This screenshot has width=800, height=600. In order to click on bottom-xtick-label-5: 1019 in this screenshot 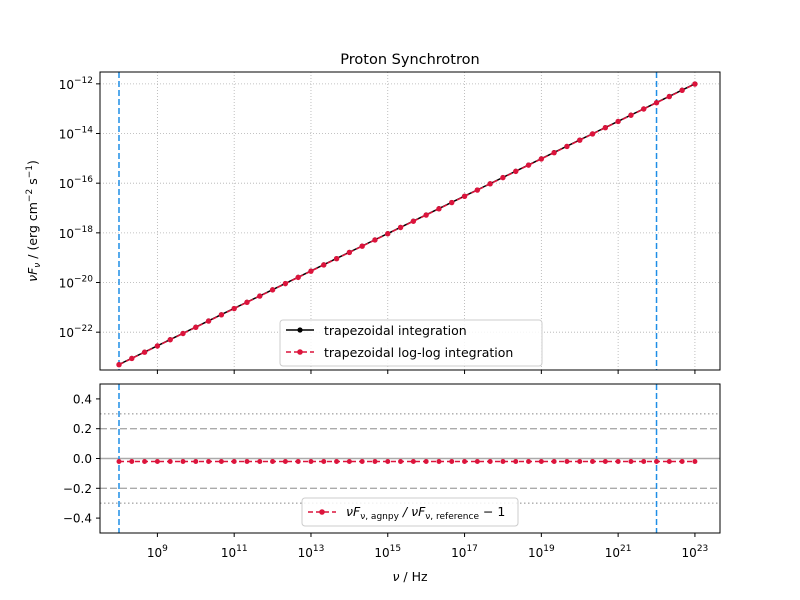, I will do `click(541, 552)`.